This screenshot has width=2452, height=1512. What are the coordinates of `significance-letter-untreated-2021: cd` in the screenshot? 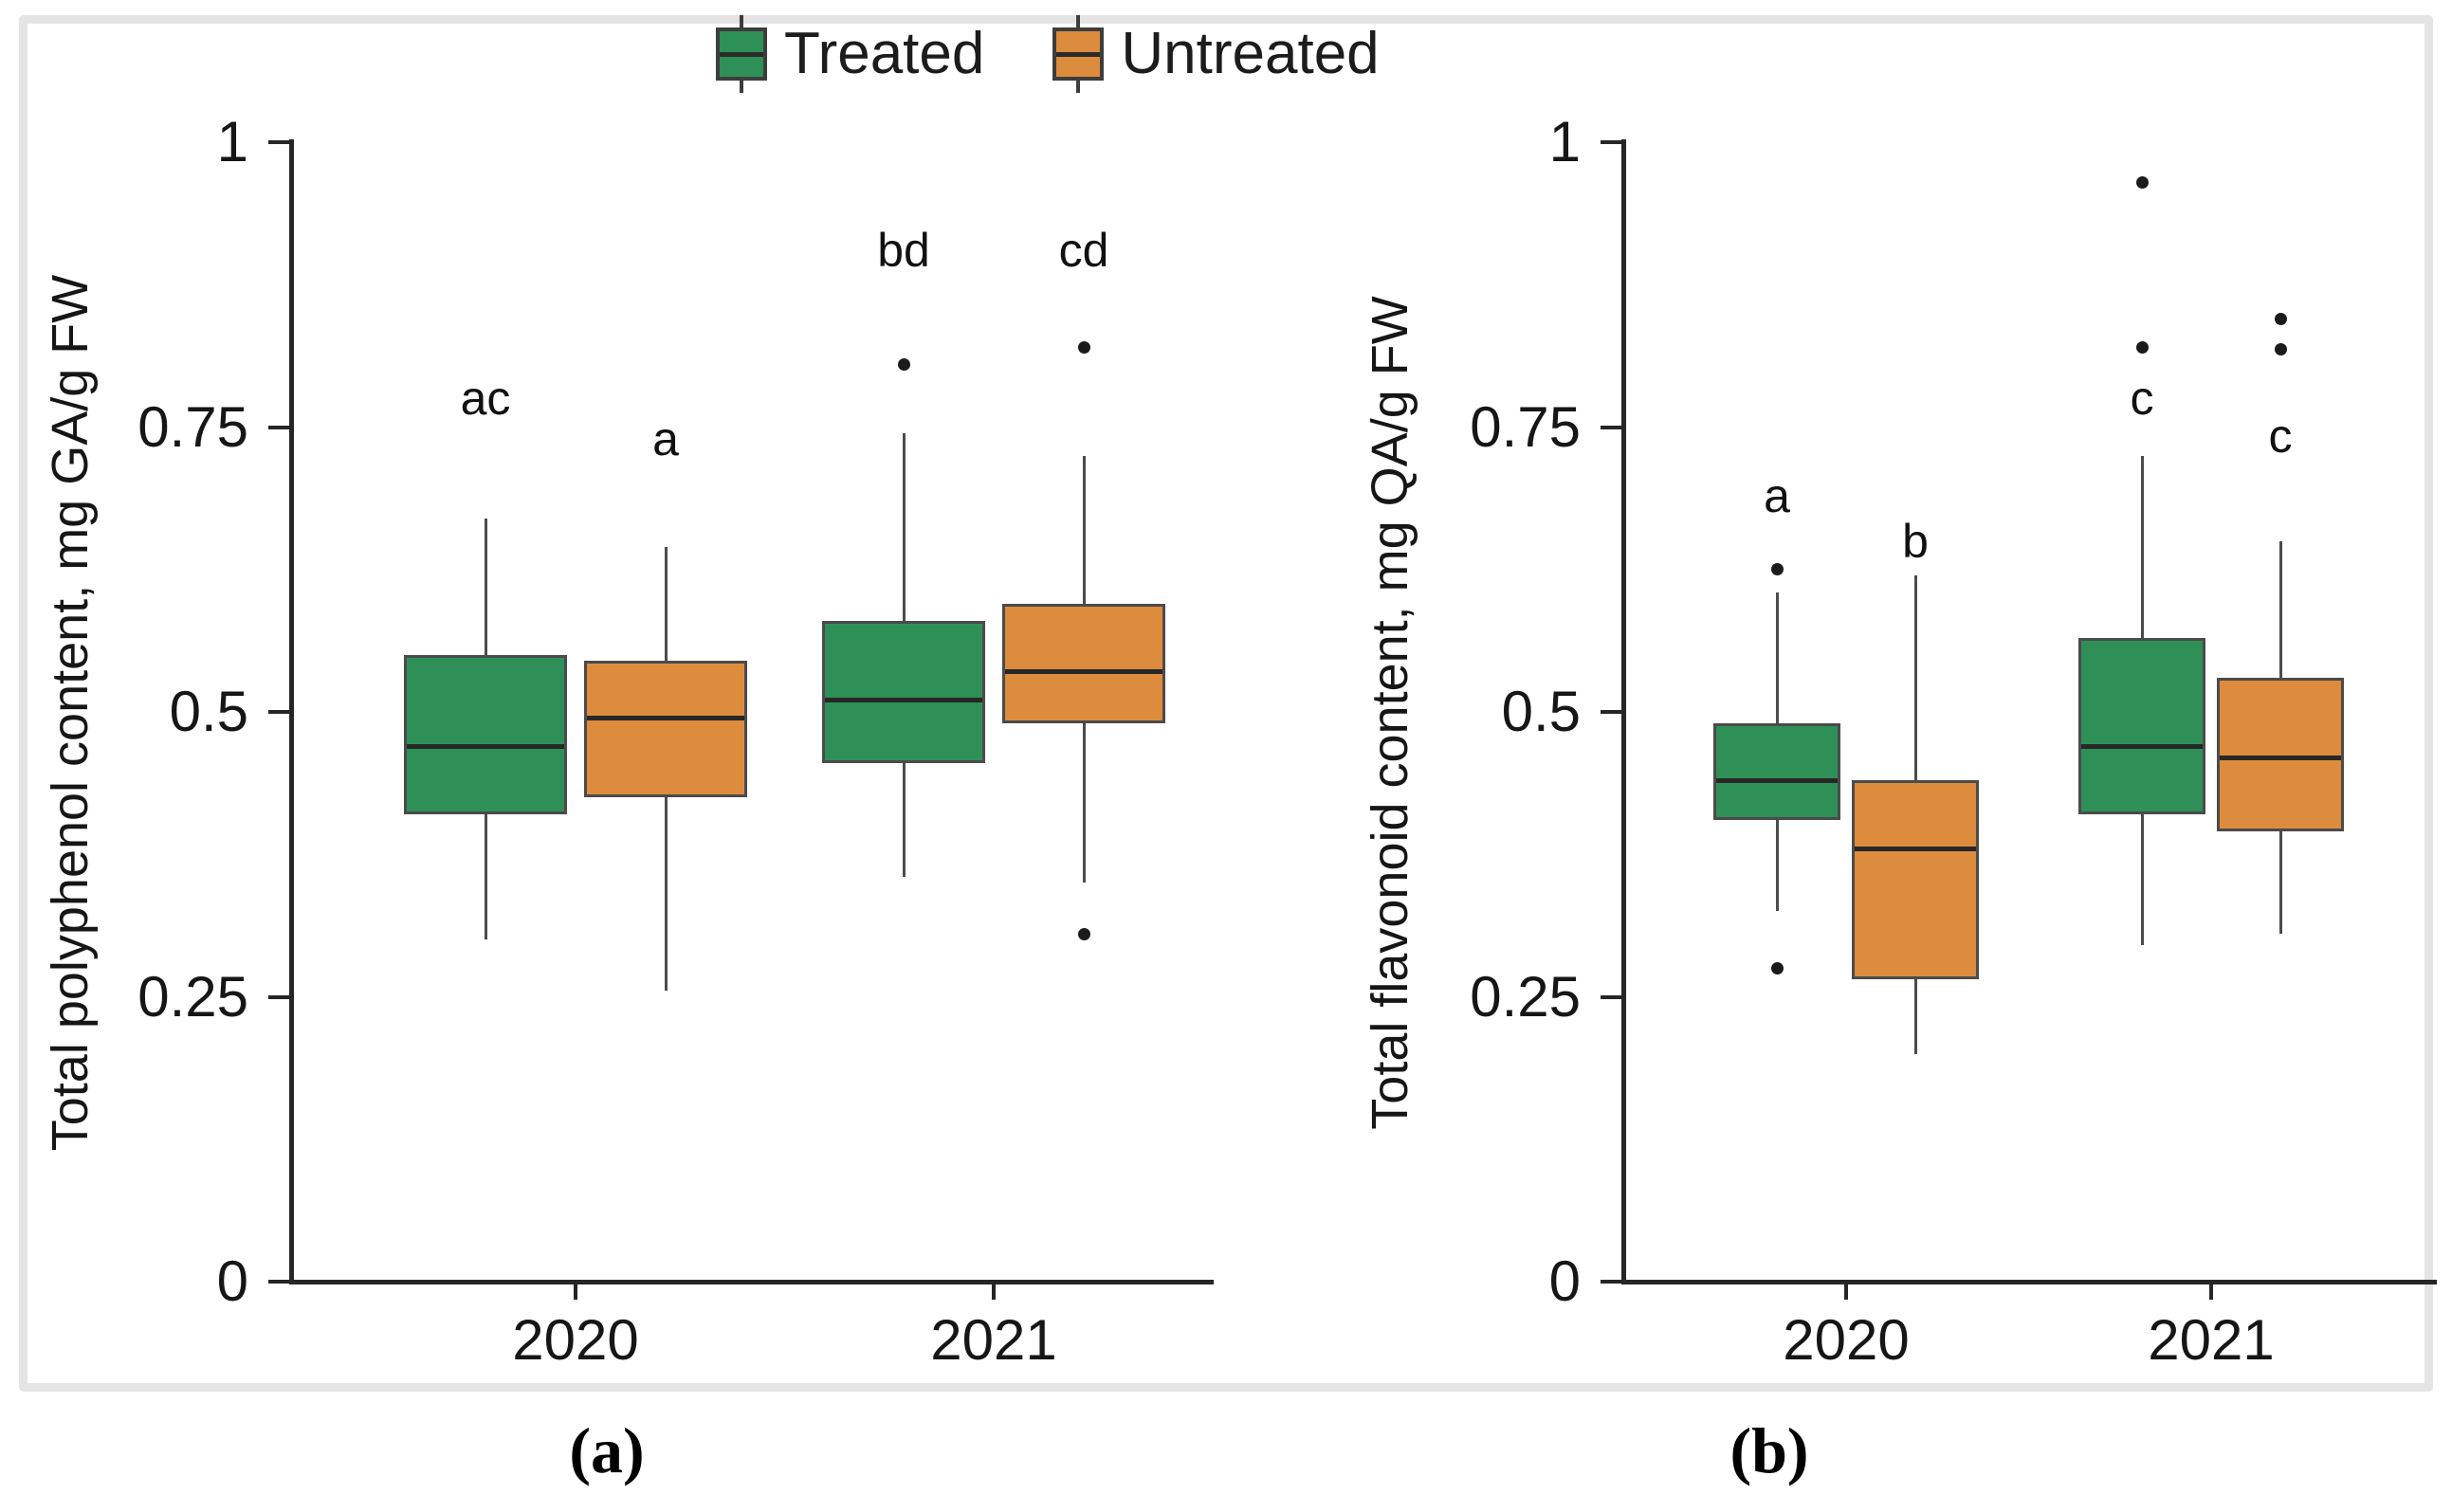 It's located at (1083, 251).